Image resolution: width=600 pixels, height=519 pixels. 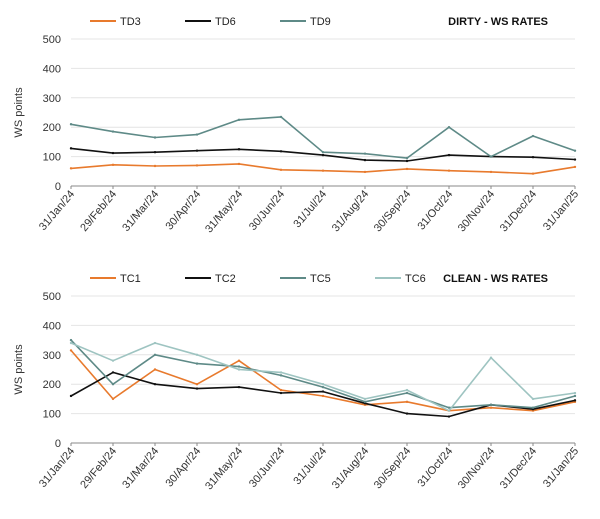 What do you see at coordinates (415, 279) in the screenshot?
I see `clean-legend-label-tc6: TC6` at bounding box center [415, 279].